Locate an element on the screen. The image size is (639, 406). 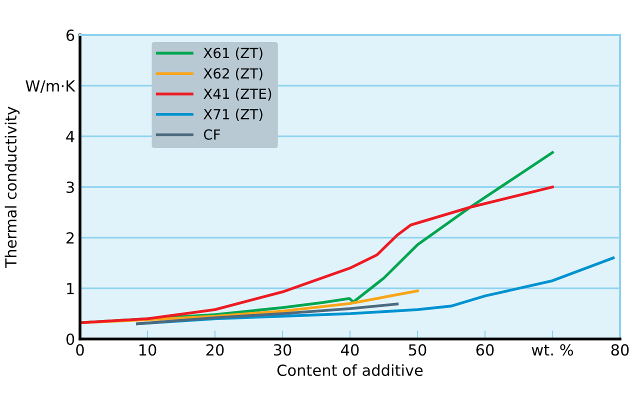
x-tick-label: 60 is located at coordinates (485, 350).